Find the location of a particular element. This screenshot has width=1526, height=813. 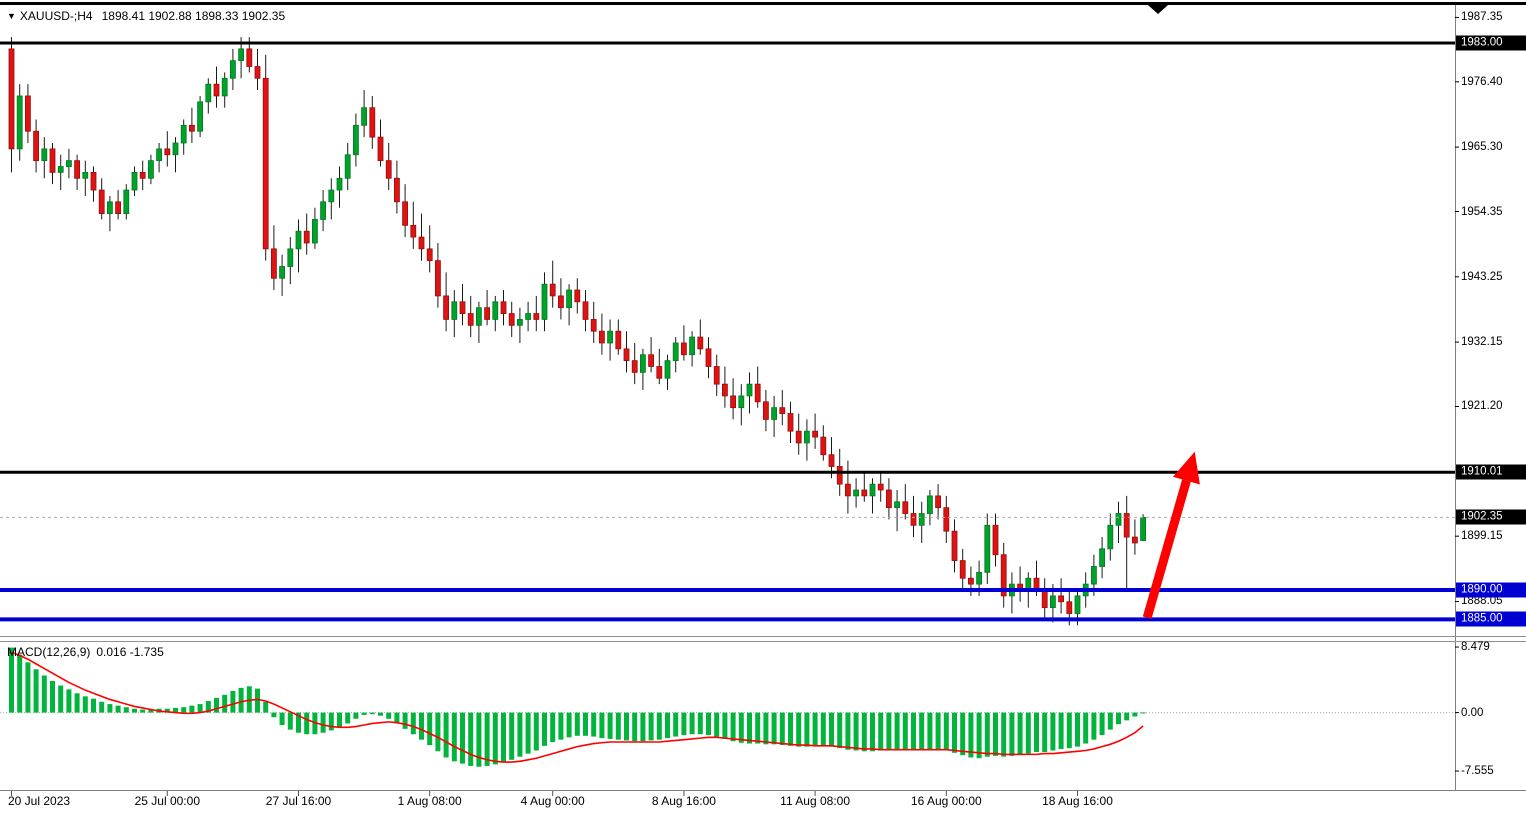

date-label: 16 Aug 00:00 is located at coordinates (946, 801).